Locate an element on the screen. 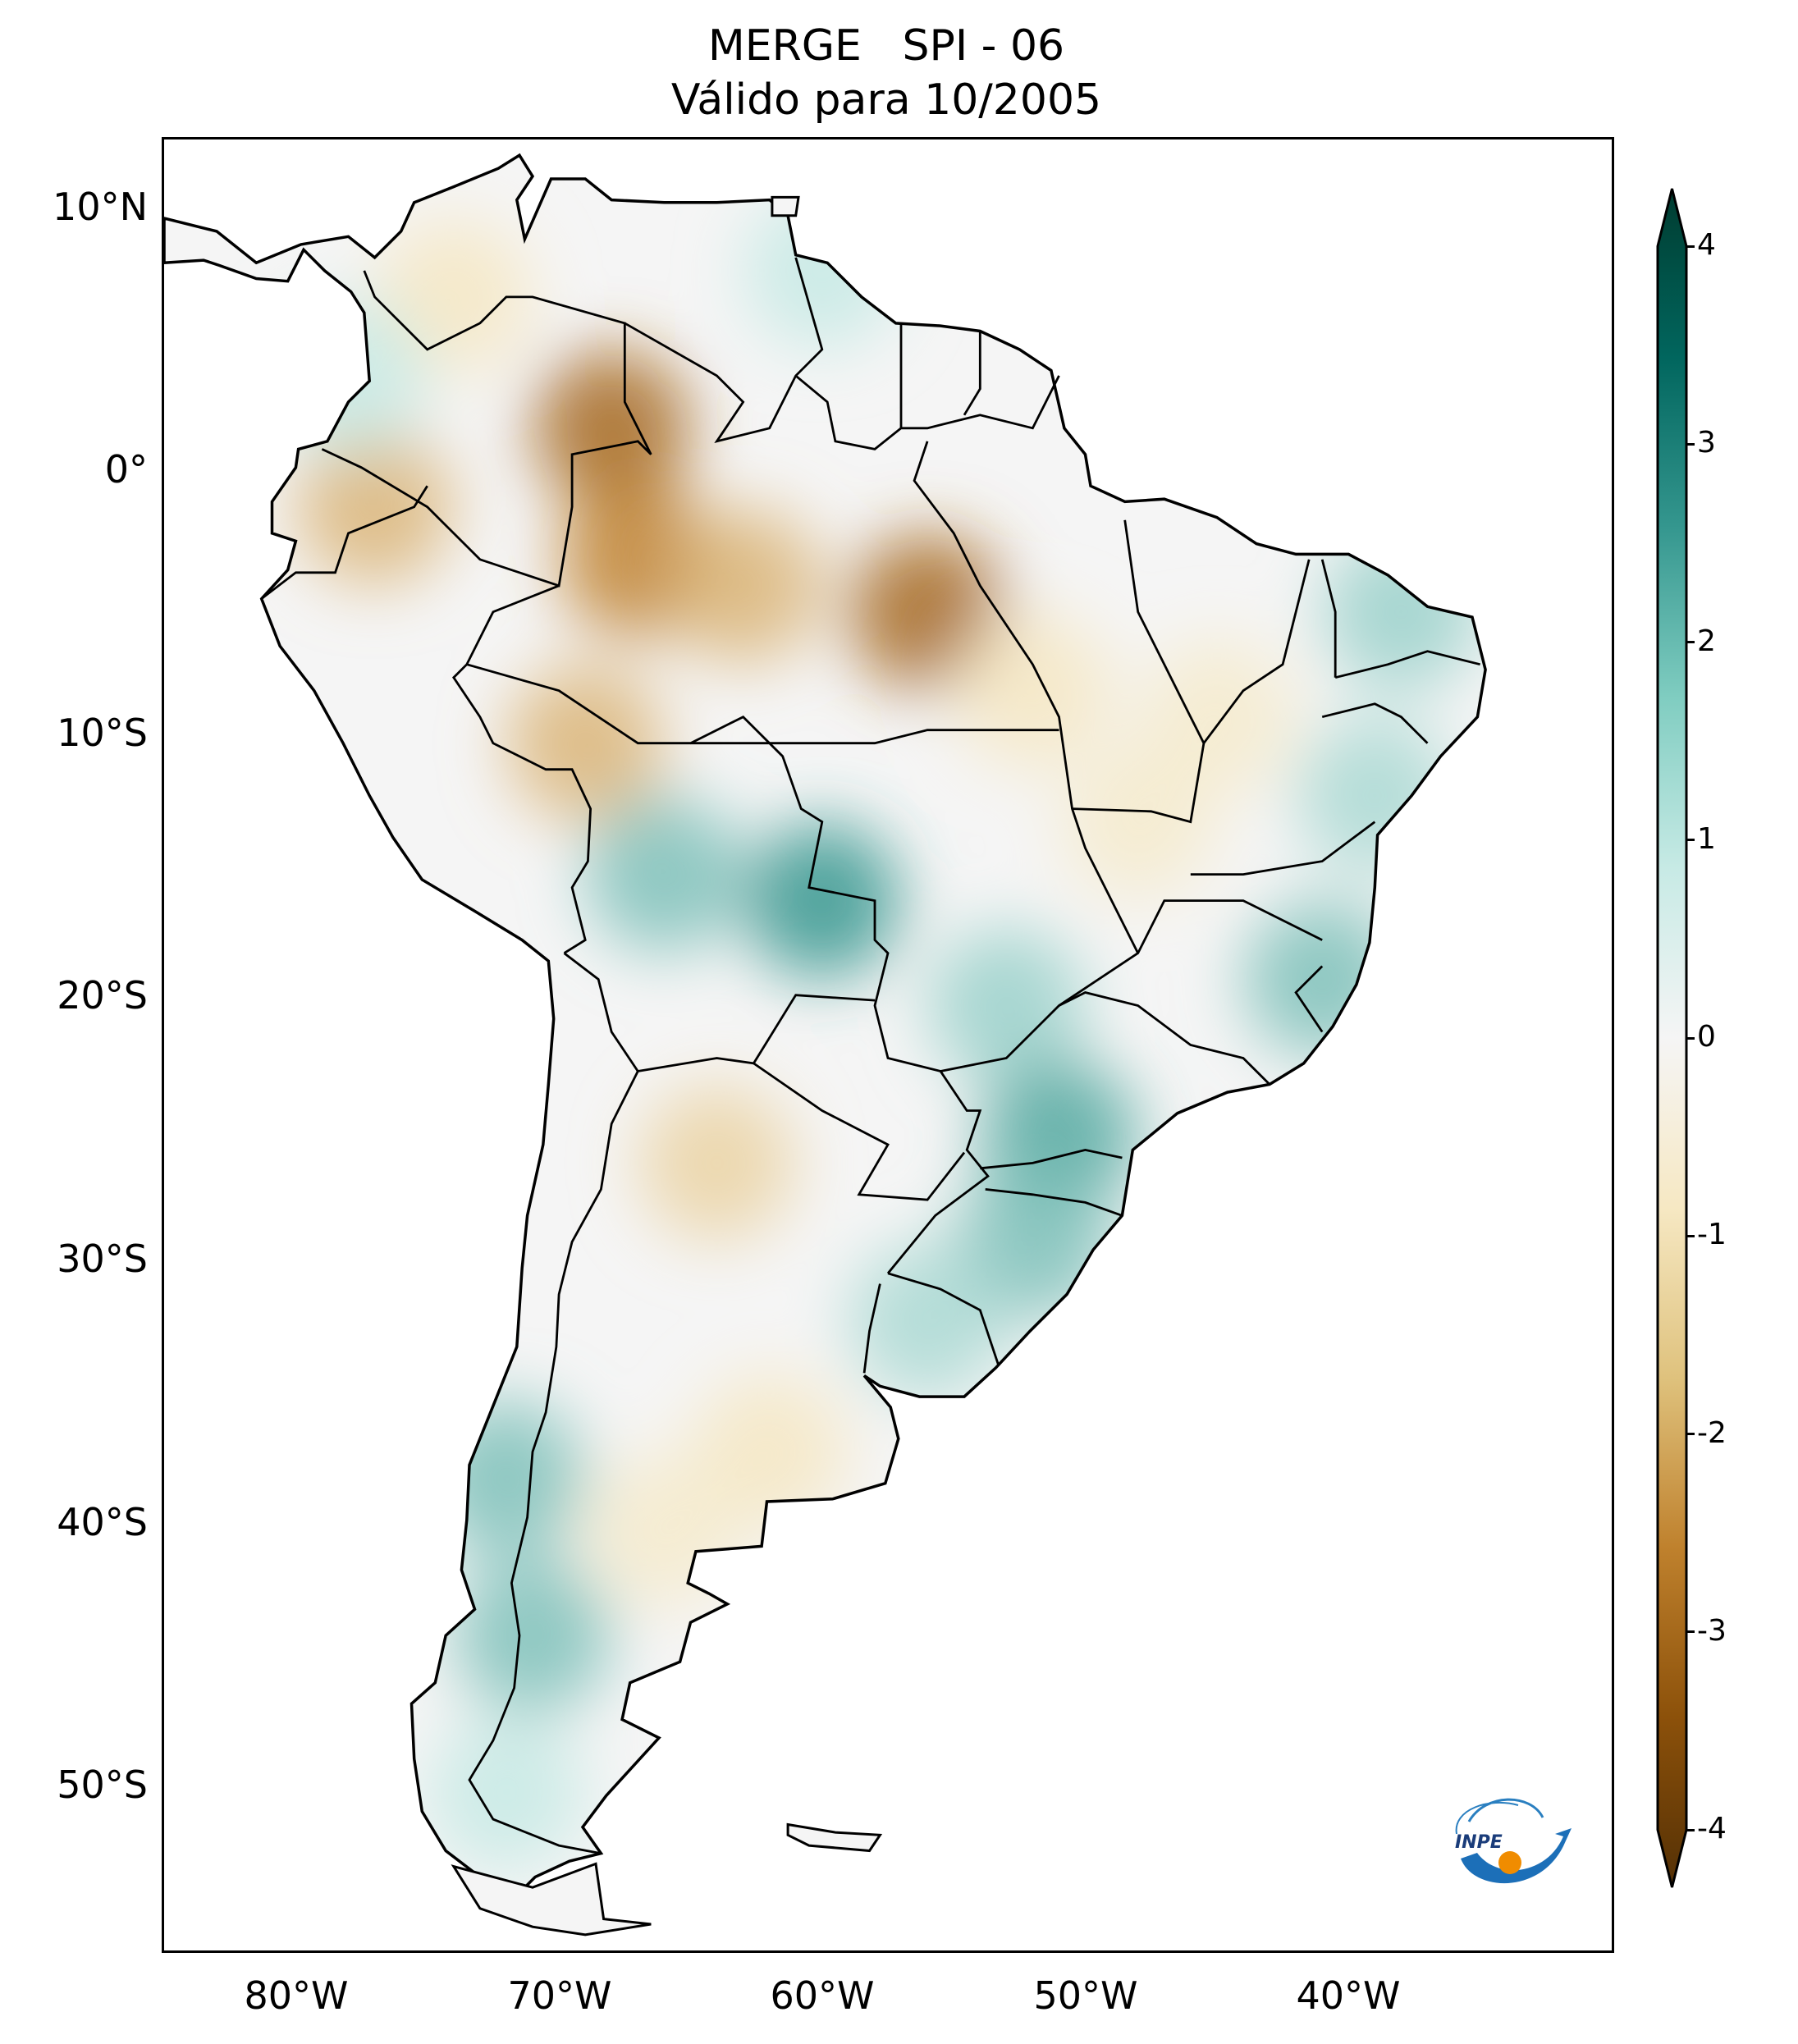  colorbar-body is located at coordinates (1672, 1038).